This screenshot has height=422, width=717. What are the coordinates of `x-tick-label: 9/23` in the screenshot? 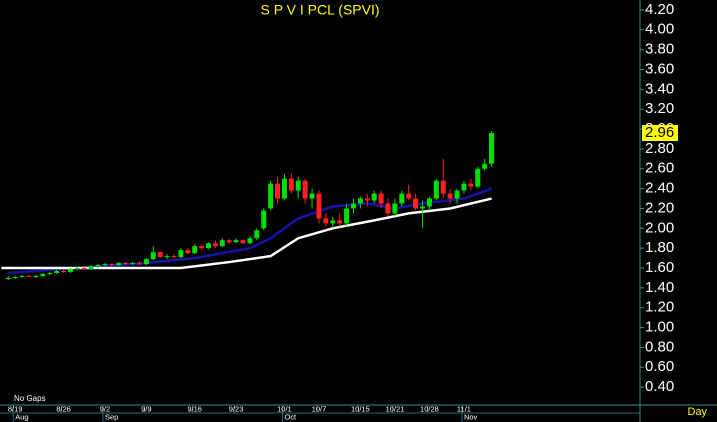 It's located at (236, 408).